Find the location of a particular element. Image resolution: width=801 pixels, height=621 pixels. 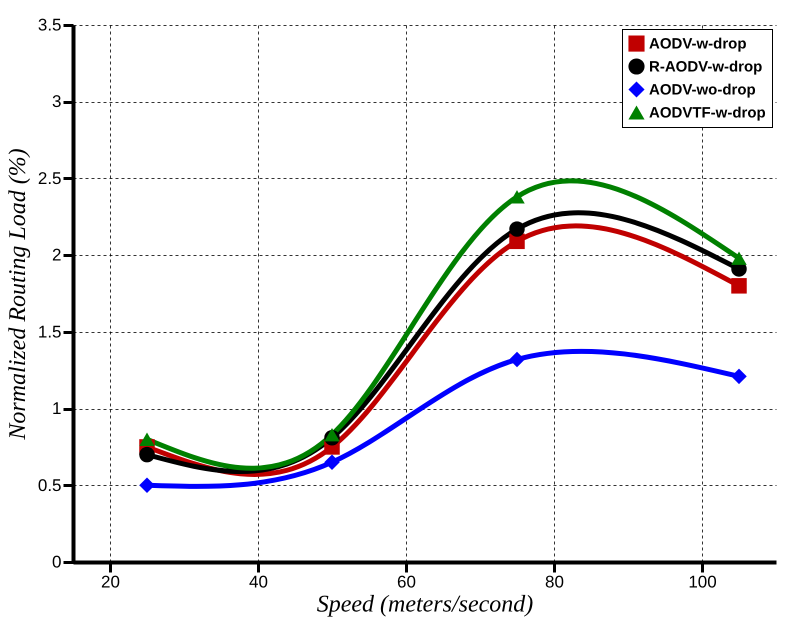

x-tick-label: 80 is located at coordinates (554, 582).